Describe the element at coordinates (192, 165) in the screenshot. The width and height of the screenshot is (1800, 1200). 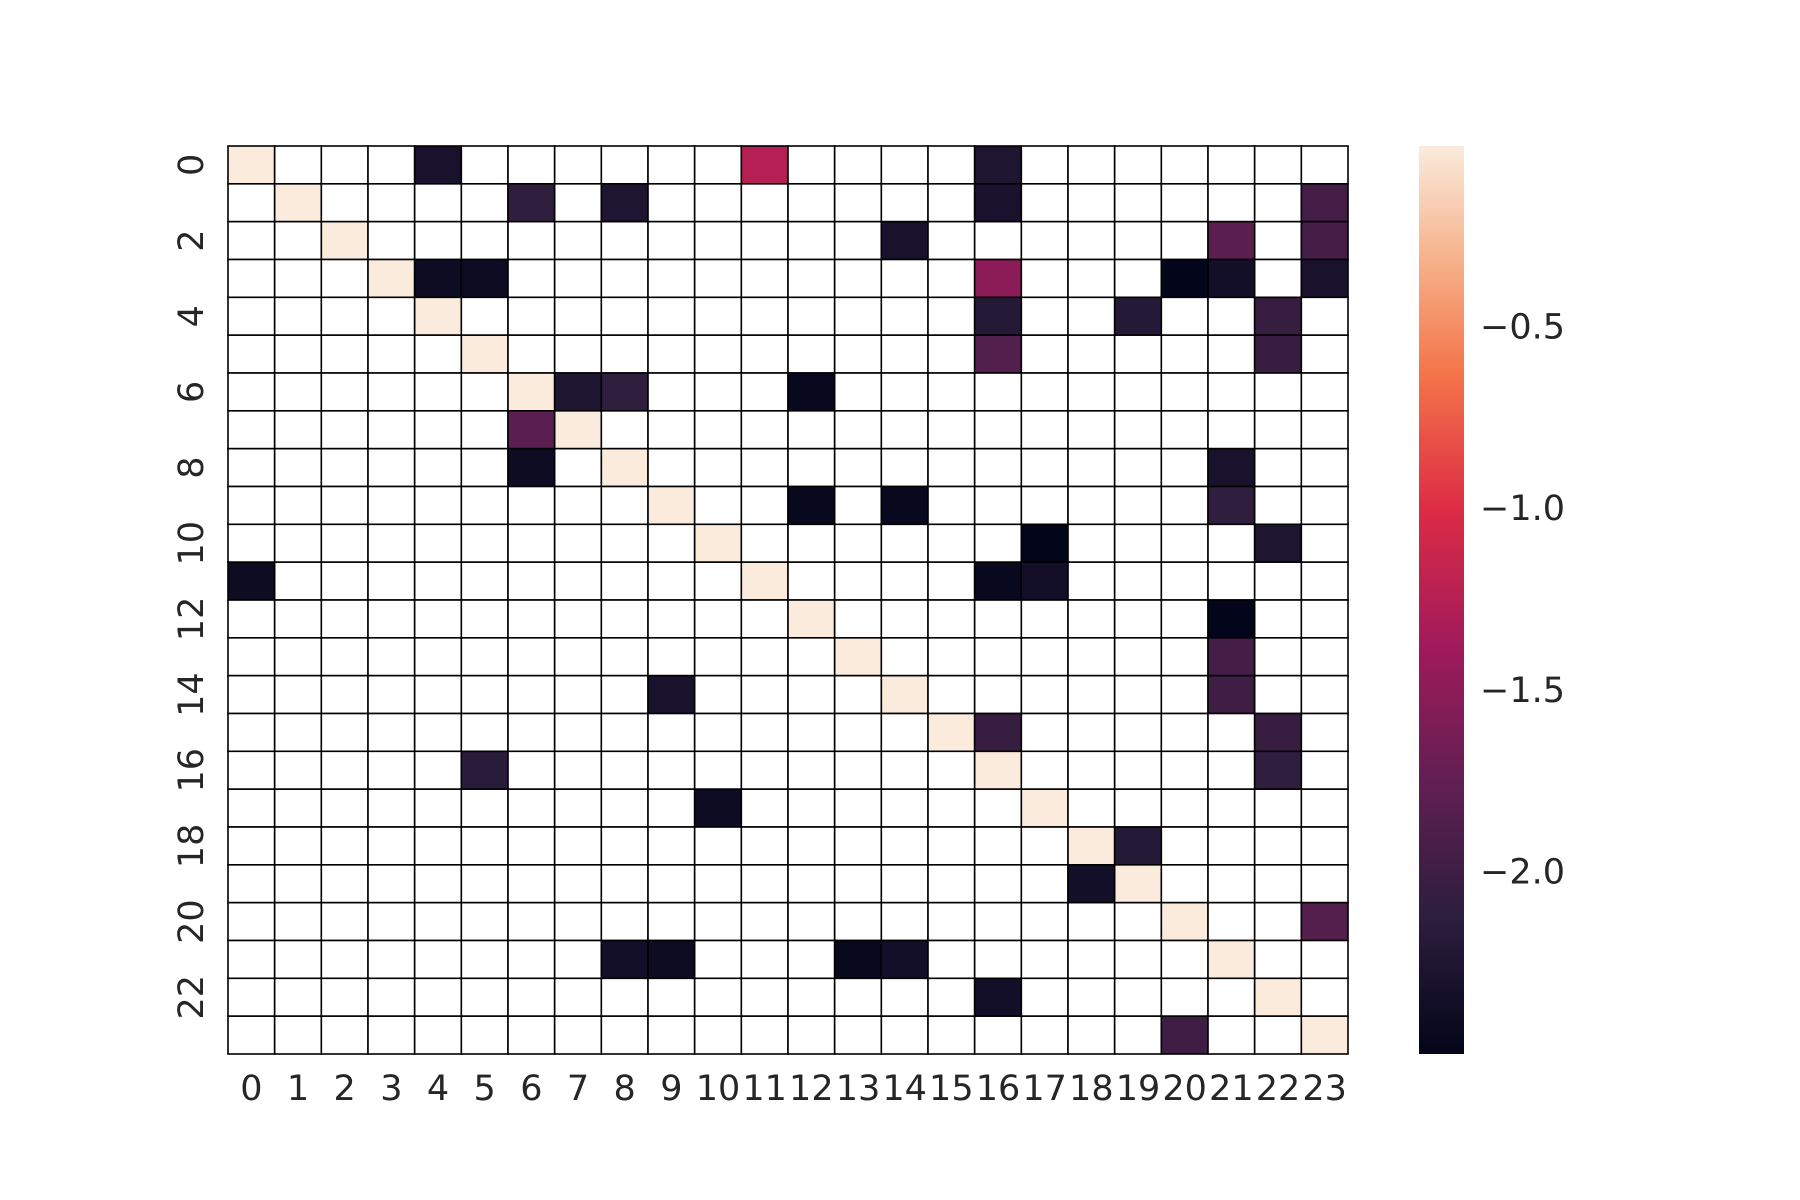
I see `y-tick-label: 0` at that location.